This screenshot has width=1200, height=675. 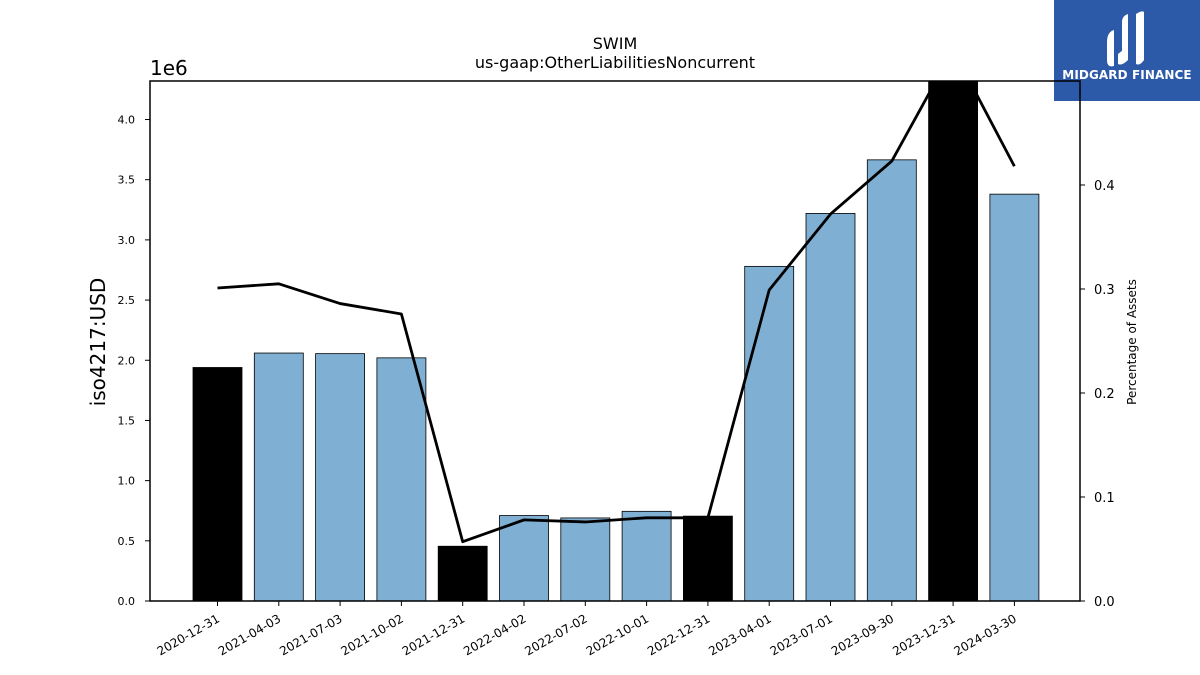 What do you see at coordinates (1132, 342) in the screenshot?
I see `y2-axis-label: Percentage of Assets` at bounding box center [1132, 342].